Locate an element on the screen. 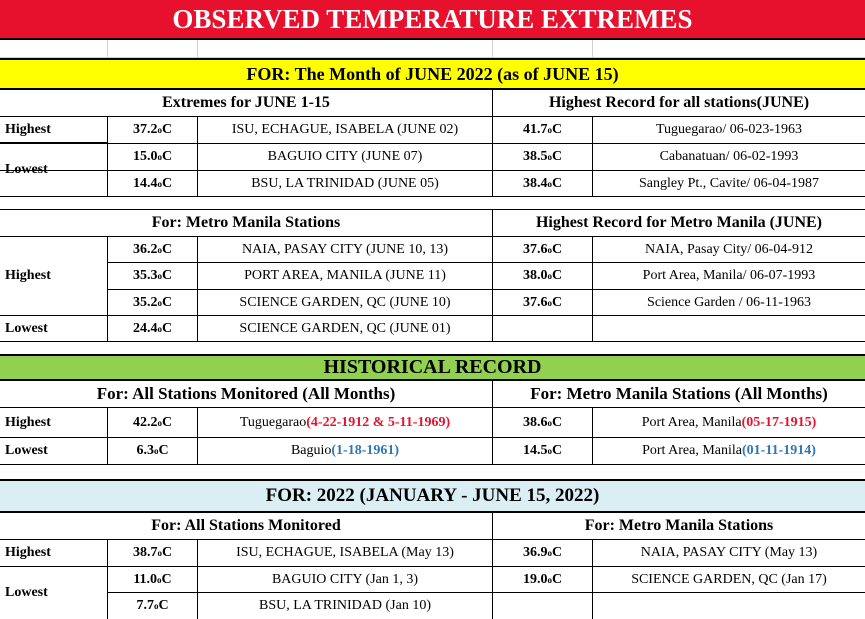 The height and width of the screenshot is (619, 865). station-name: BAGUIO CITY (JUNE 07) is located at coordinates (345, 157).